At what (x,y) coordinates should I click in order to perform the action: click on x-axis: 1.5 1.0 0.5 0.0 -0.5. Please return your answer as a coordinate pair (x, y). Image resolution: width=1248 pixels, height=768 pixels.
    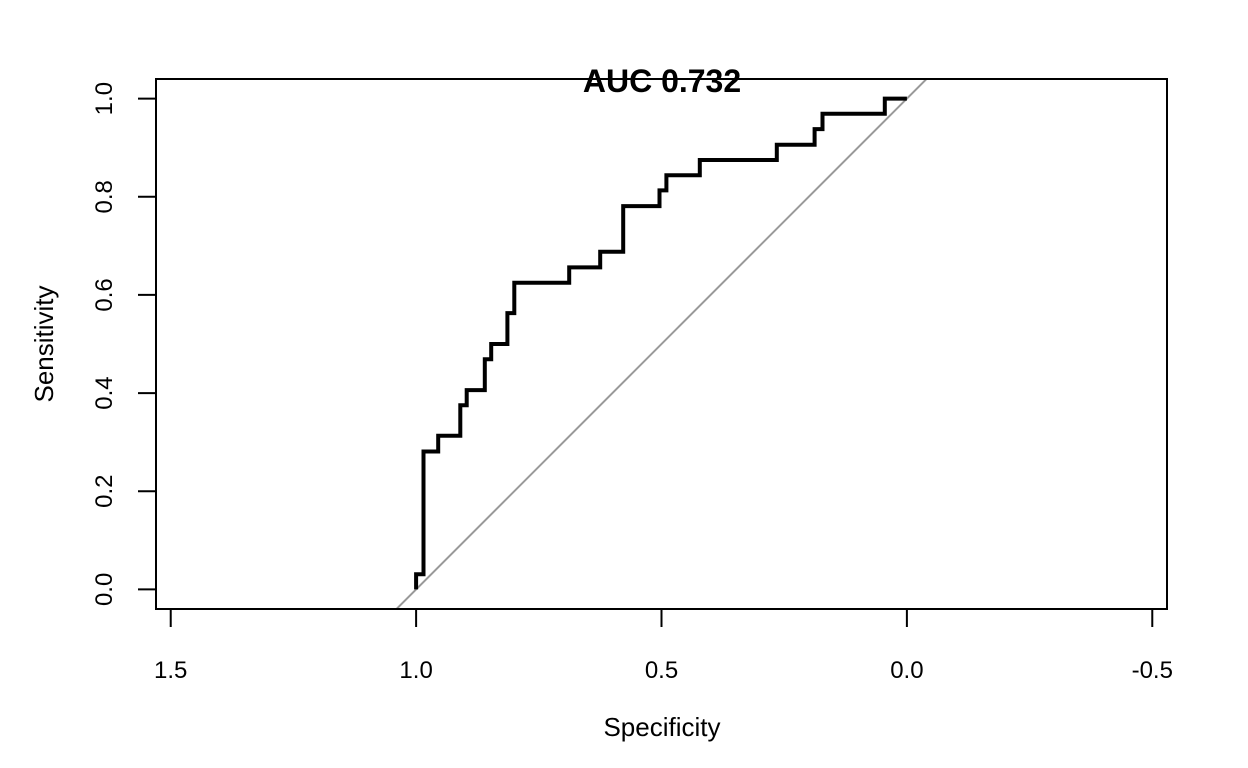
    Looking at the image, I should click on (663, 646).